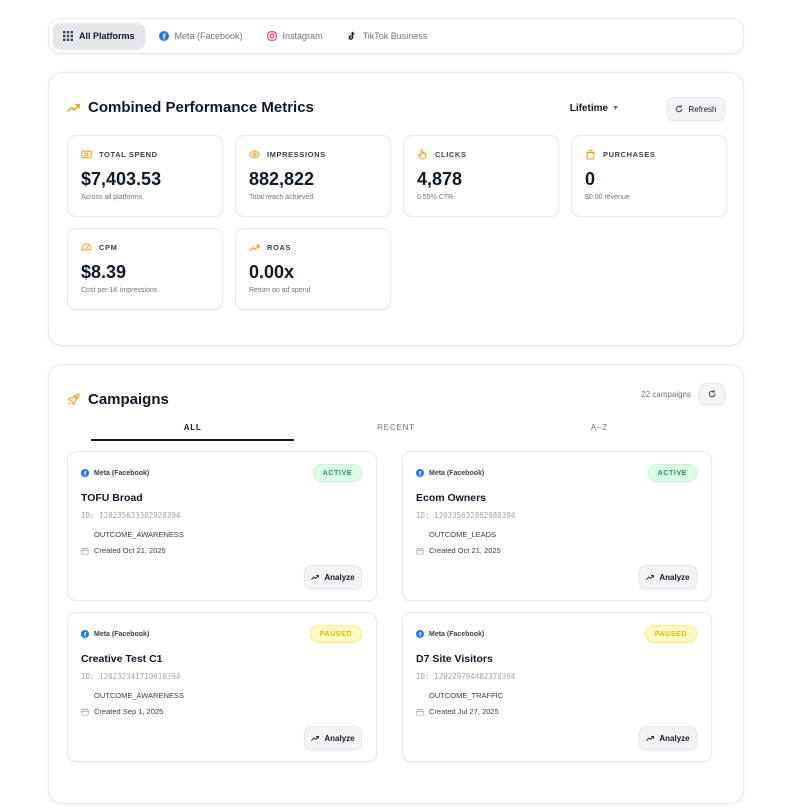  I want to click on metric-label: PURCHASES, so click(629, 154).